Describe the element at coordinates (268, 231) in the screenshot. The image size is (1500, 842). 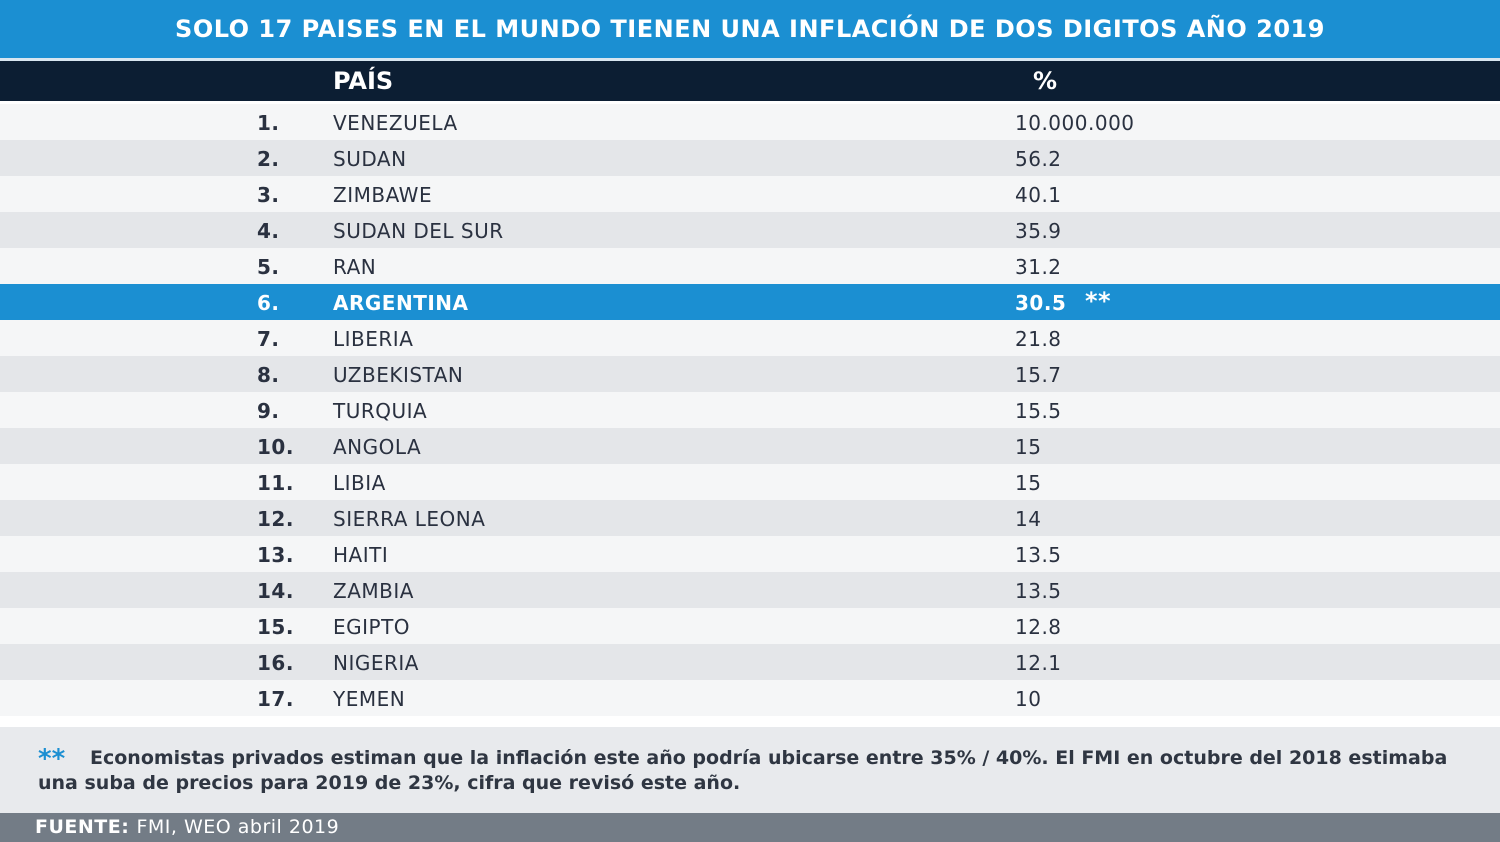
I see `row-rank: 4.` at that location.